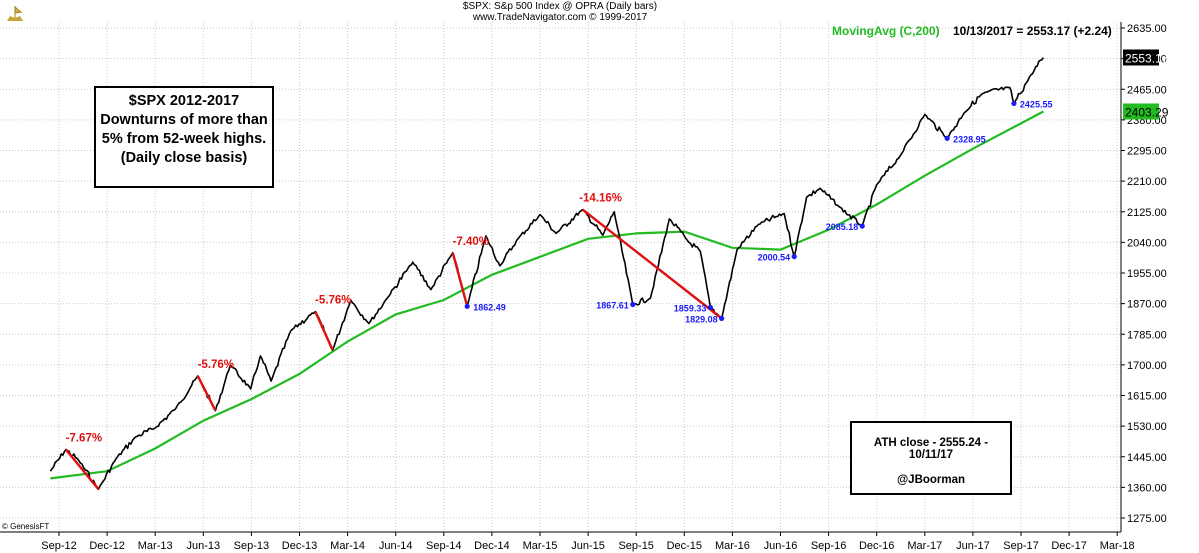 This screenshot has width=1199, height=553. What do you see at coordinates (1147, 458) in the screenshot?
I see `y-tick-label: 1445.00` at bounding box center [1147, 458].